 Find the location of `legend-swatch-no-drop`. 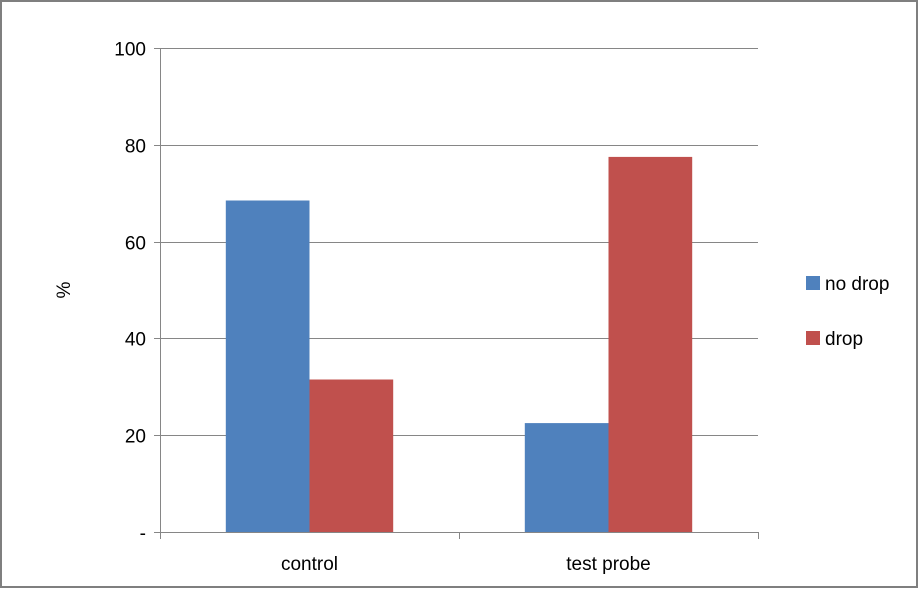

legend-swatch-no-drop is located at coordinates (813, 283).